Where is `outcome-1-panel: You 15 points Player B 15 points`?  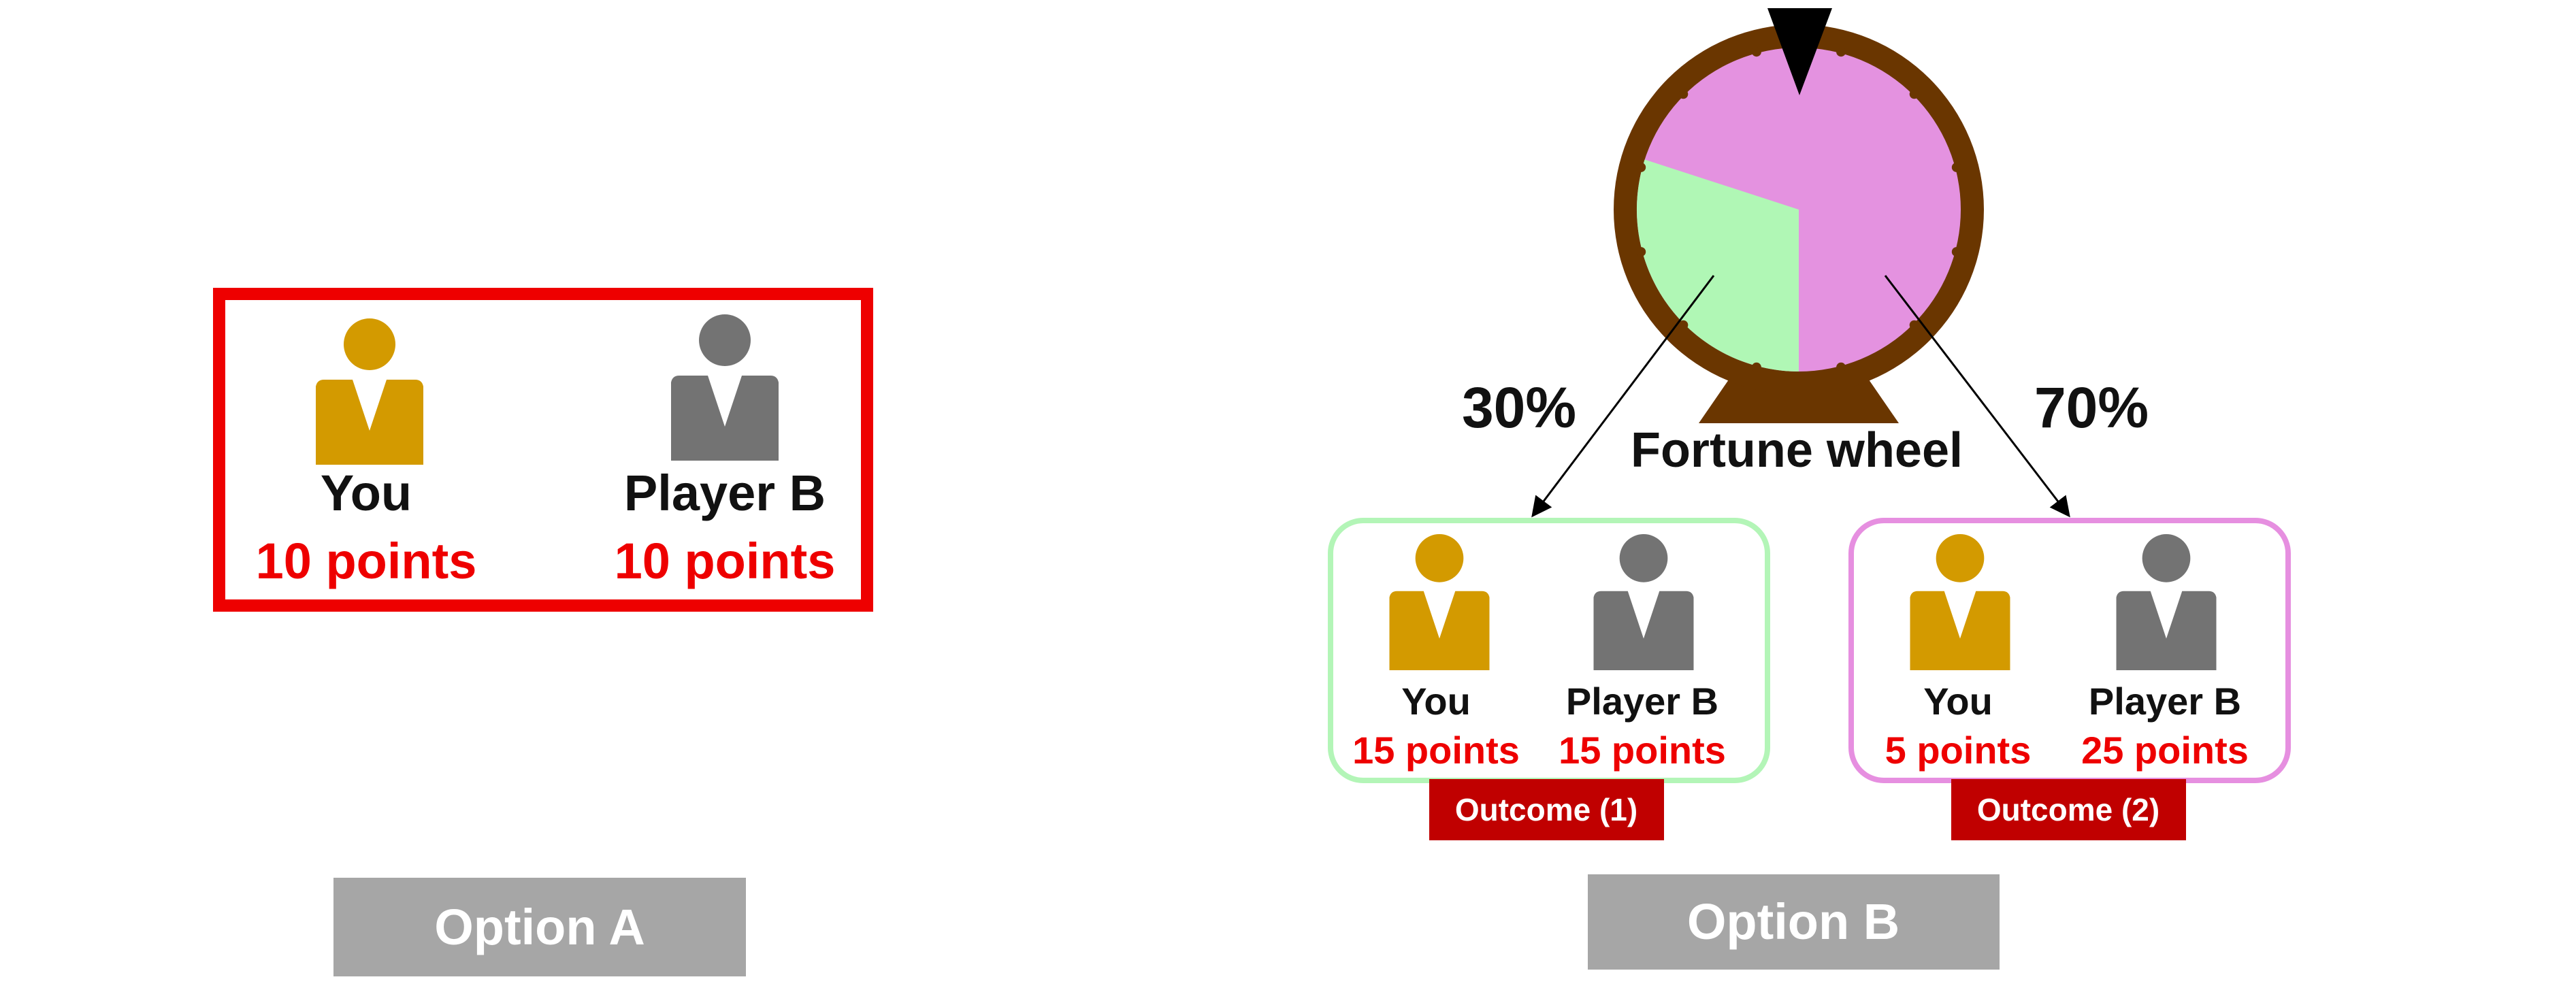
outcome-1-panel: You 15 points Player B 15 points is located at coordinates (1549, 650).